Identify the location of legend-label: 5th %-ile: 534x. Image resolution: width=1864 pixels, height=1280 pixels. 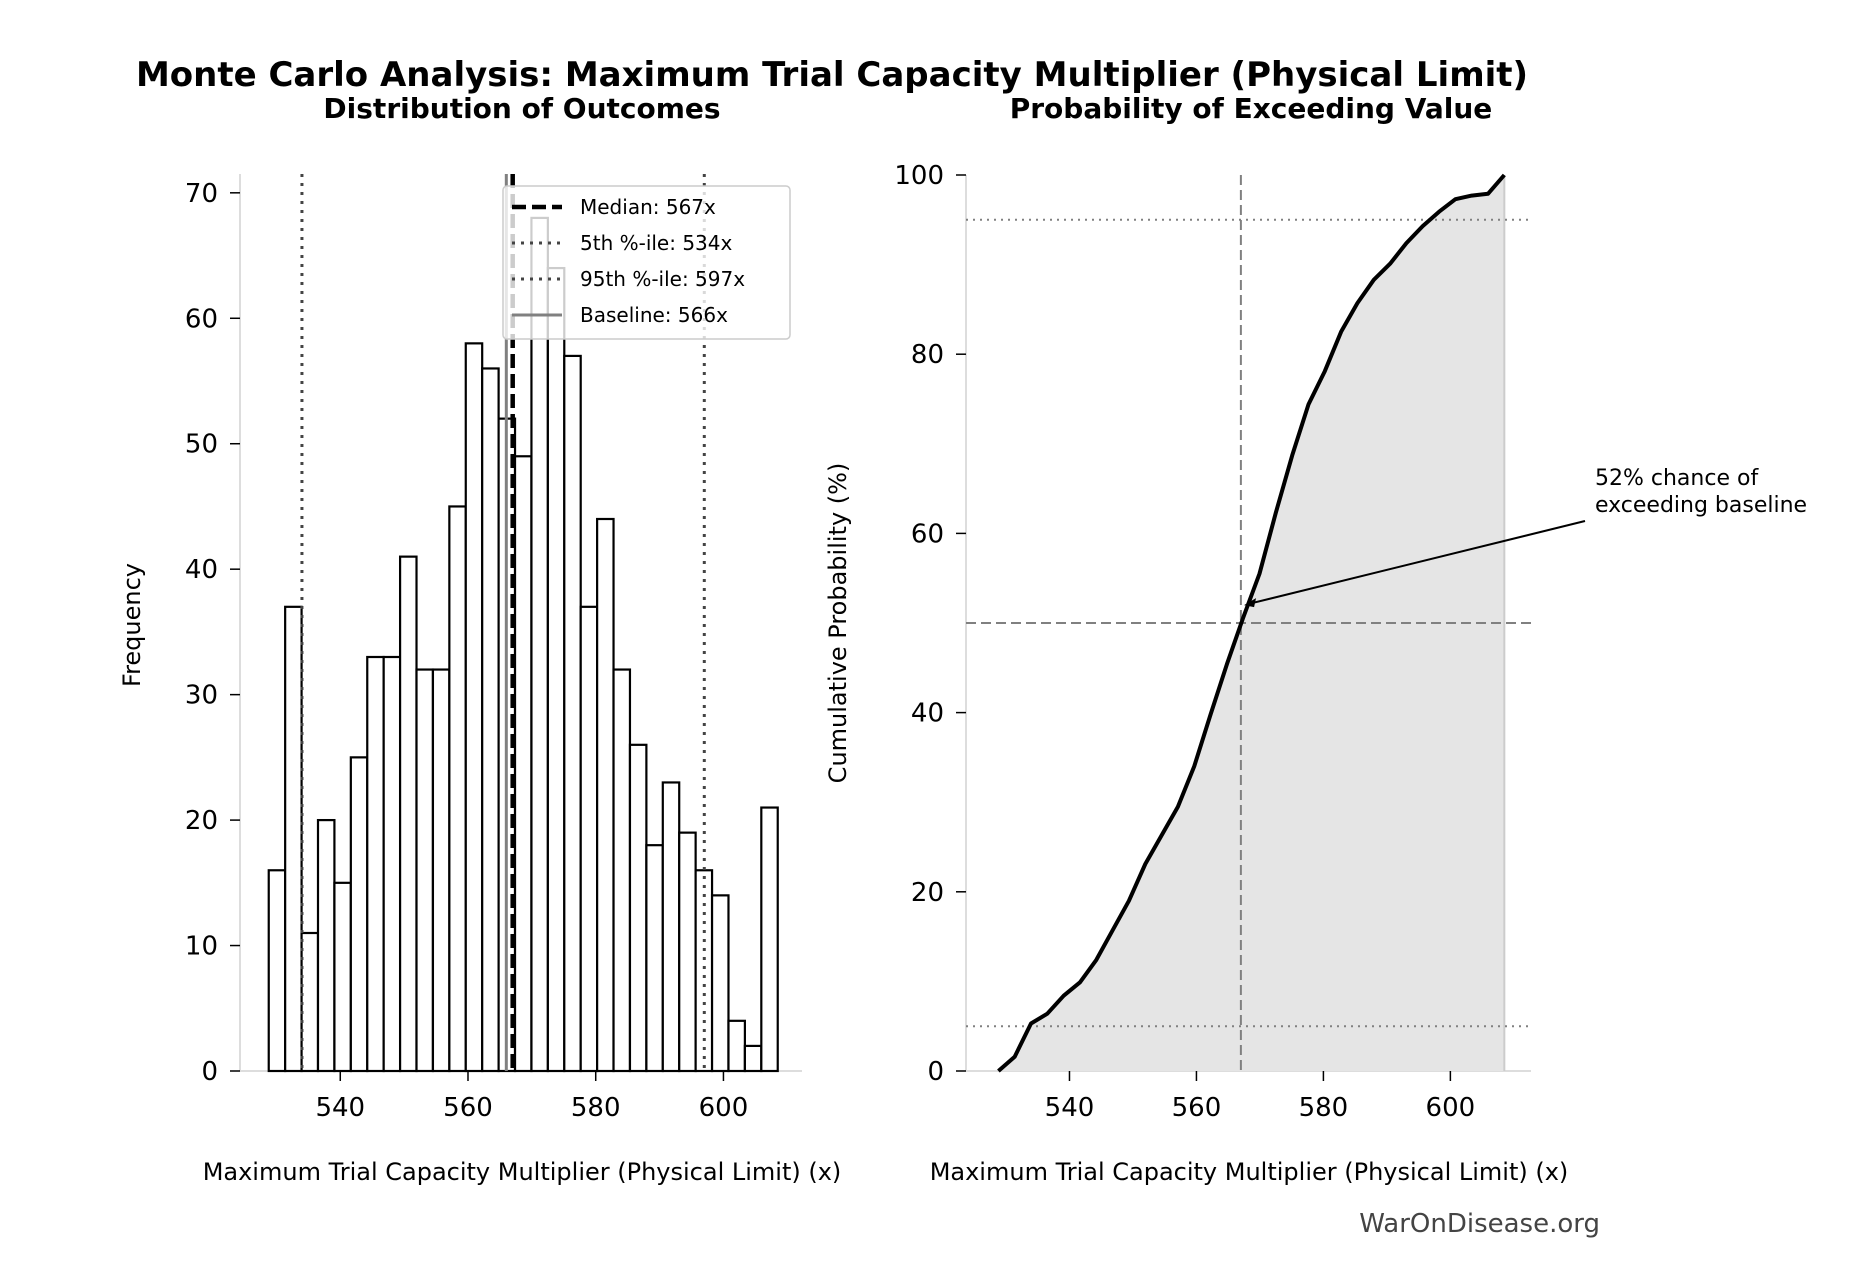
(656, 243).